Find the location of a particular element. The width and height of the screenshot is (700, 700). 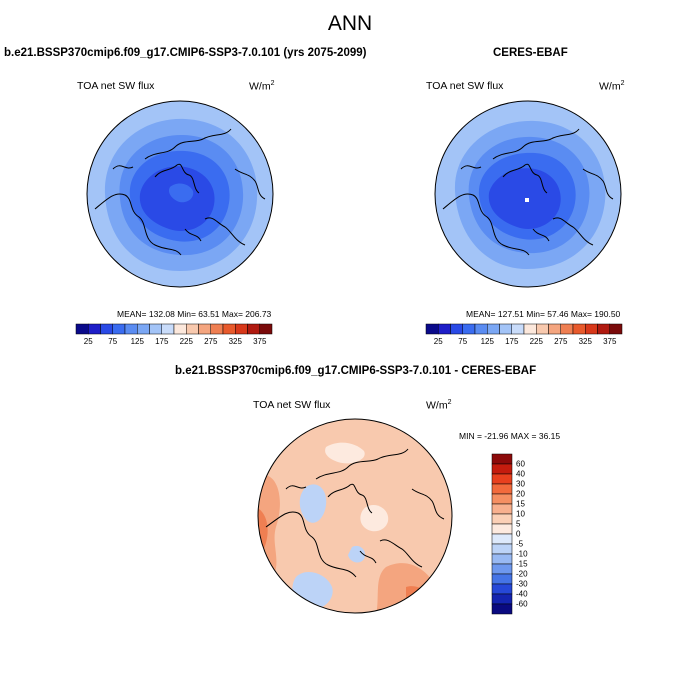

model-stats: MEAN= 132.08 Min= 63.51 Max= 206.73 is located at coordinates (194, 314).